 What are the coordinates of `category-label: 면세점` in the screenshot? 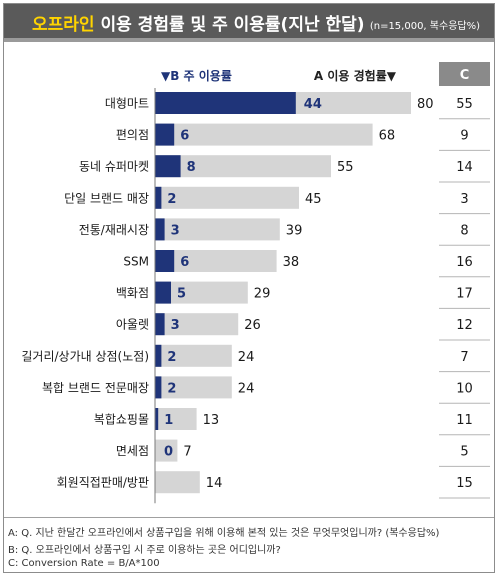 It's located at (132, 451).